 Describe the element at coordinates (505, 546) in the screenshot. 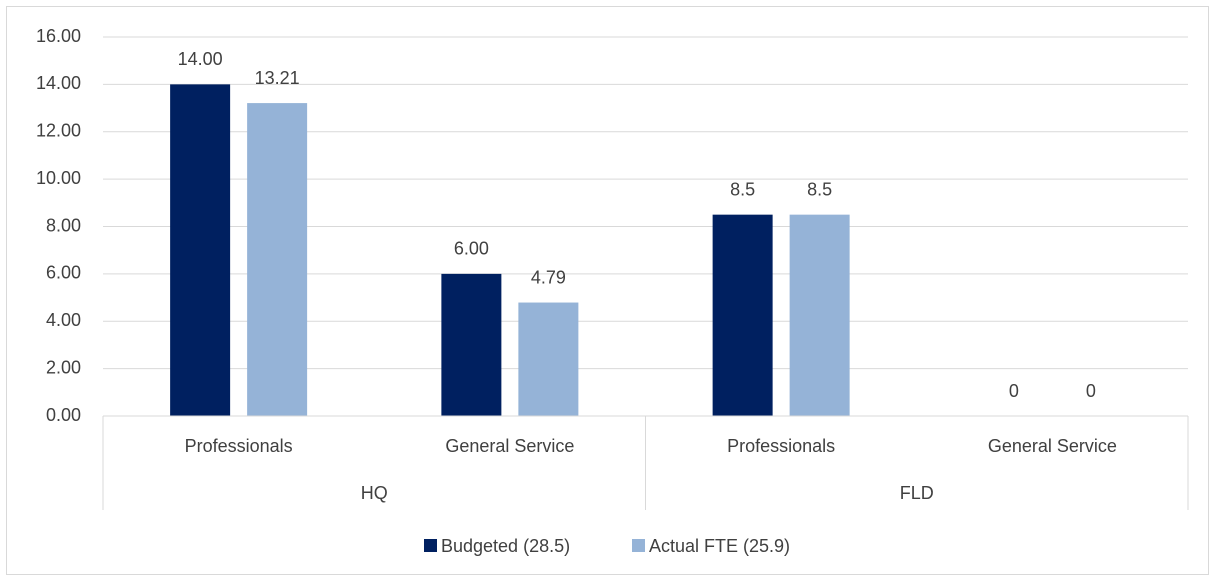

I see `legend-label: Budgeted (28.5)` at that location.